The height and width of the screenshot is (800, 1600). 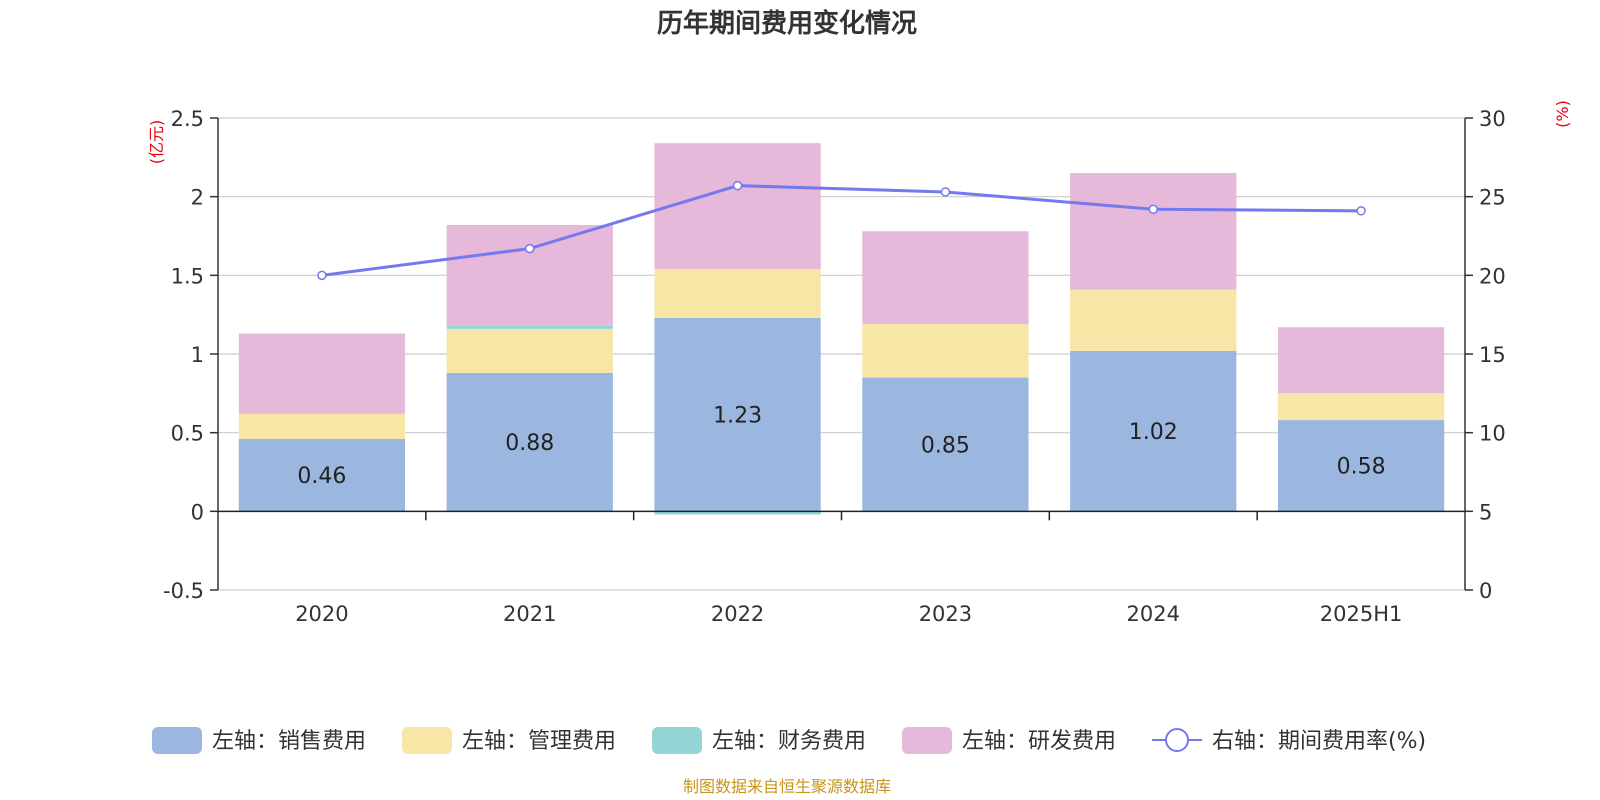 I want to click on bar-data-label: 0.46, so click(x=321, y=476).